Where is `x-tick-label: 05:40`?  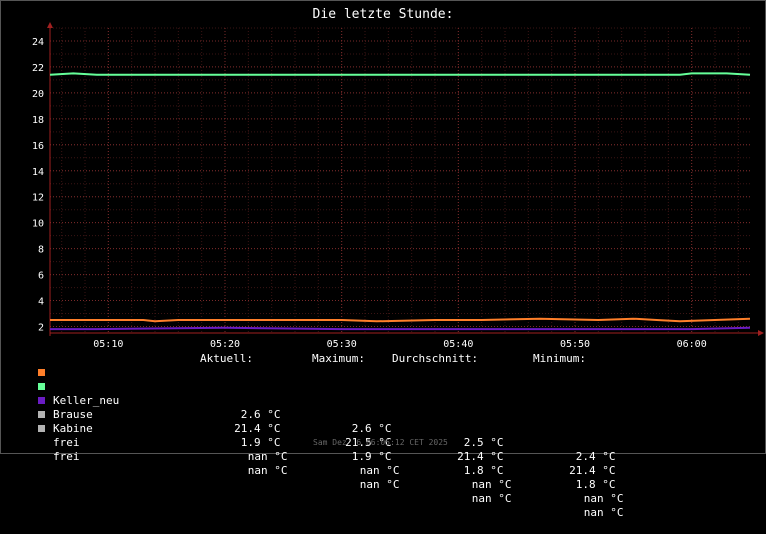
x-tick-label: 05:40 is located at coordinates (458, 344).